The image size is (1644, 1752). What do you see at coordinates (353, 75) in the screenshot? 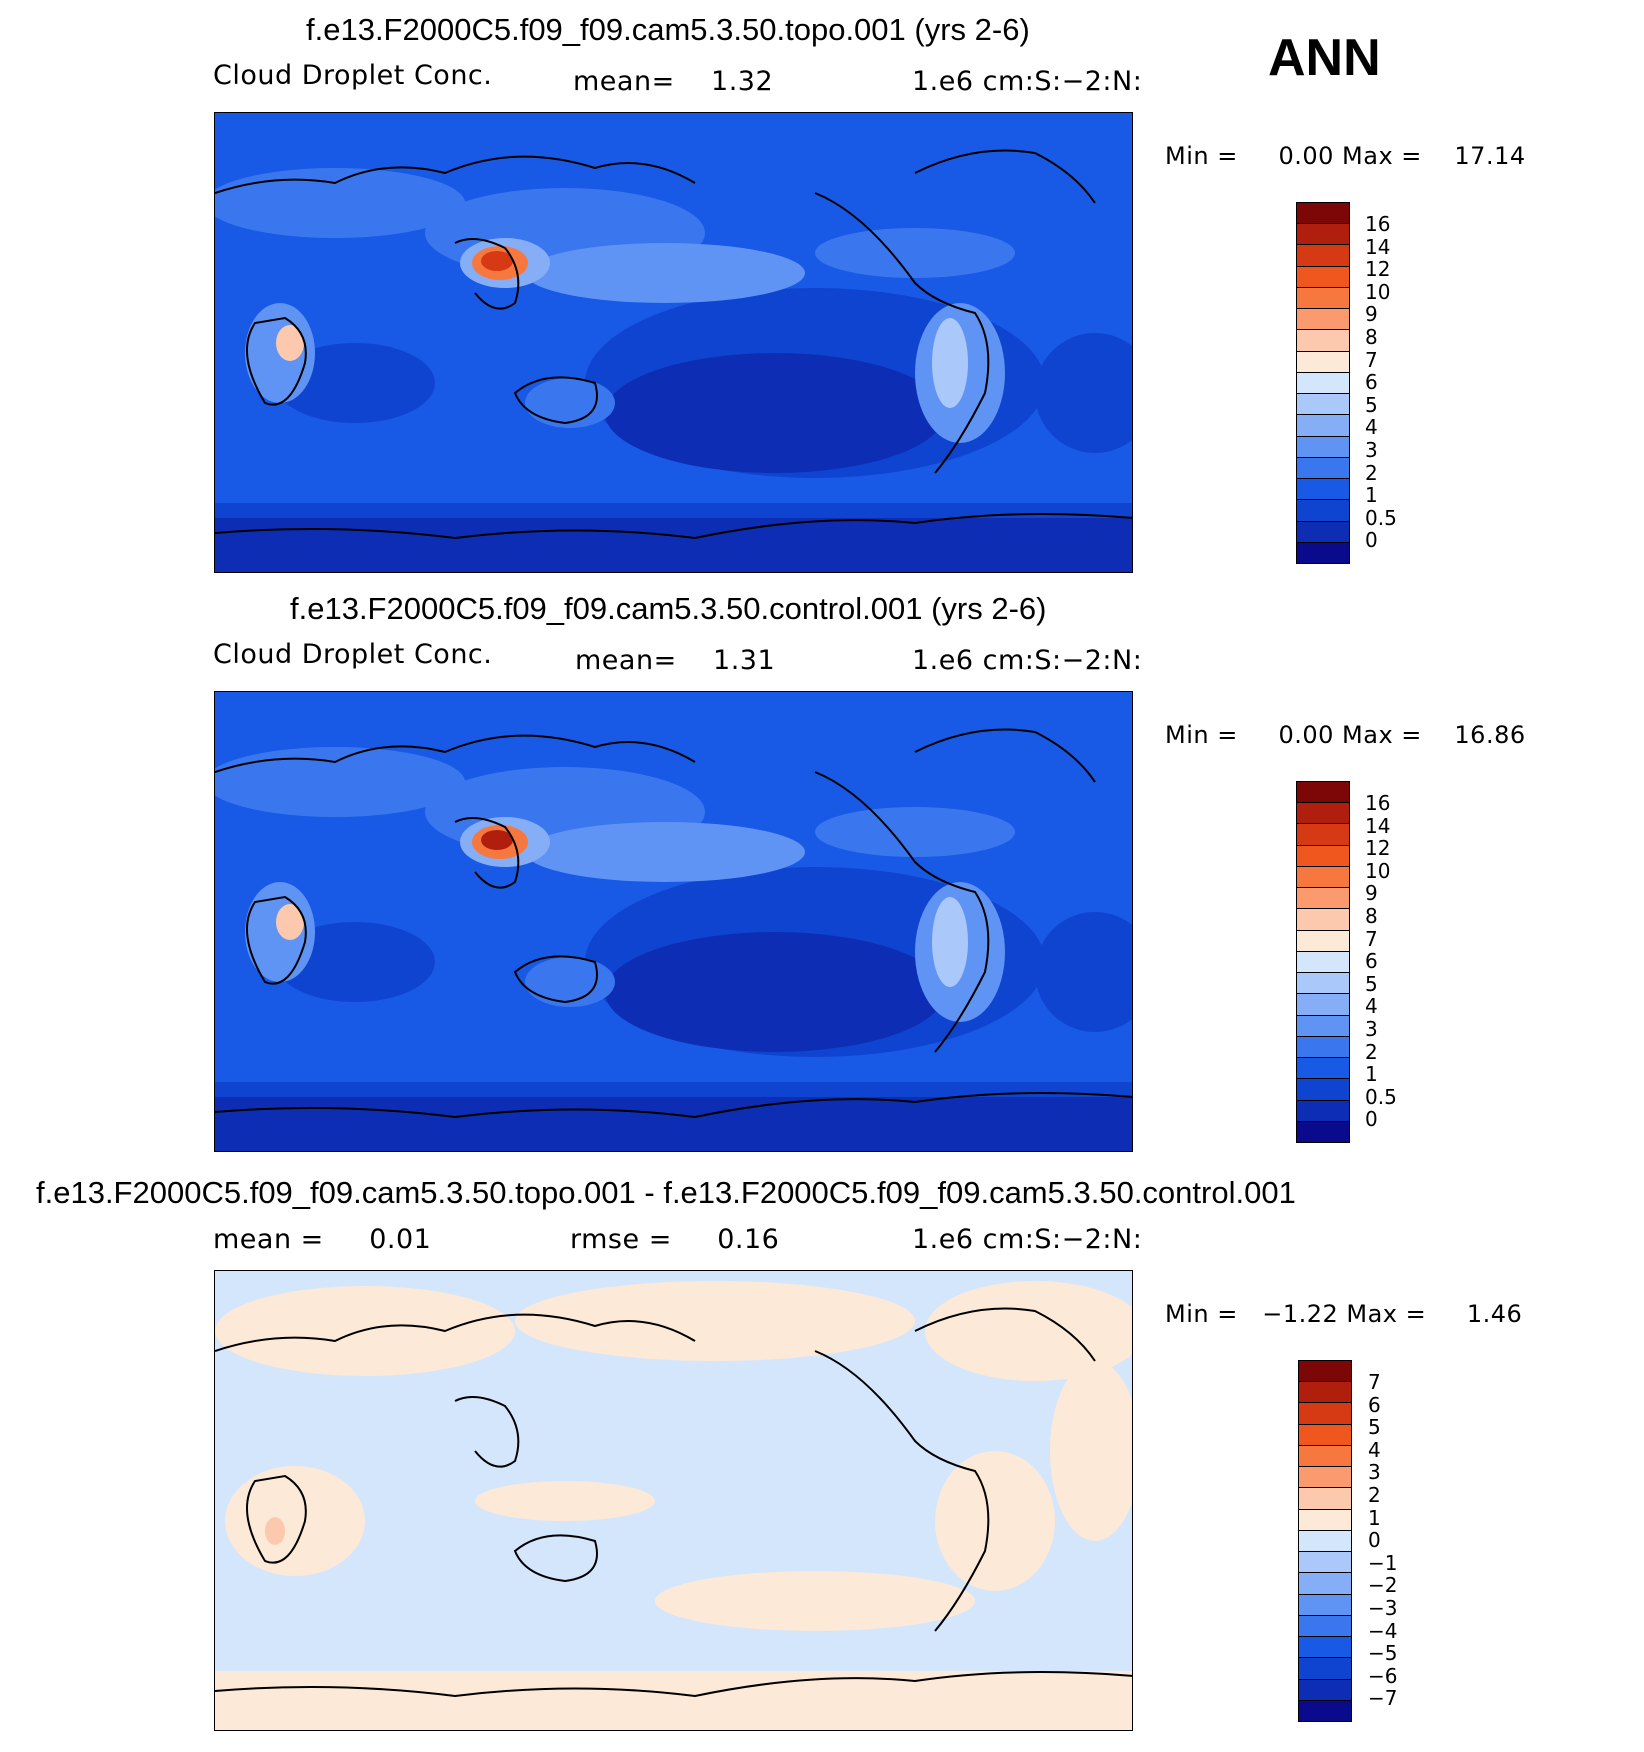
I see `panel-1-variable-label: Cloud Droplet Conc.` at bounding box center [353, 75].